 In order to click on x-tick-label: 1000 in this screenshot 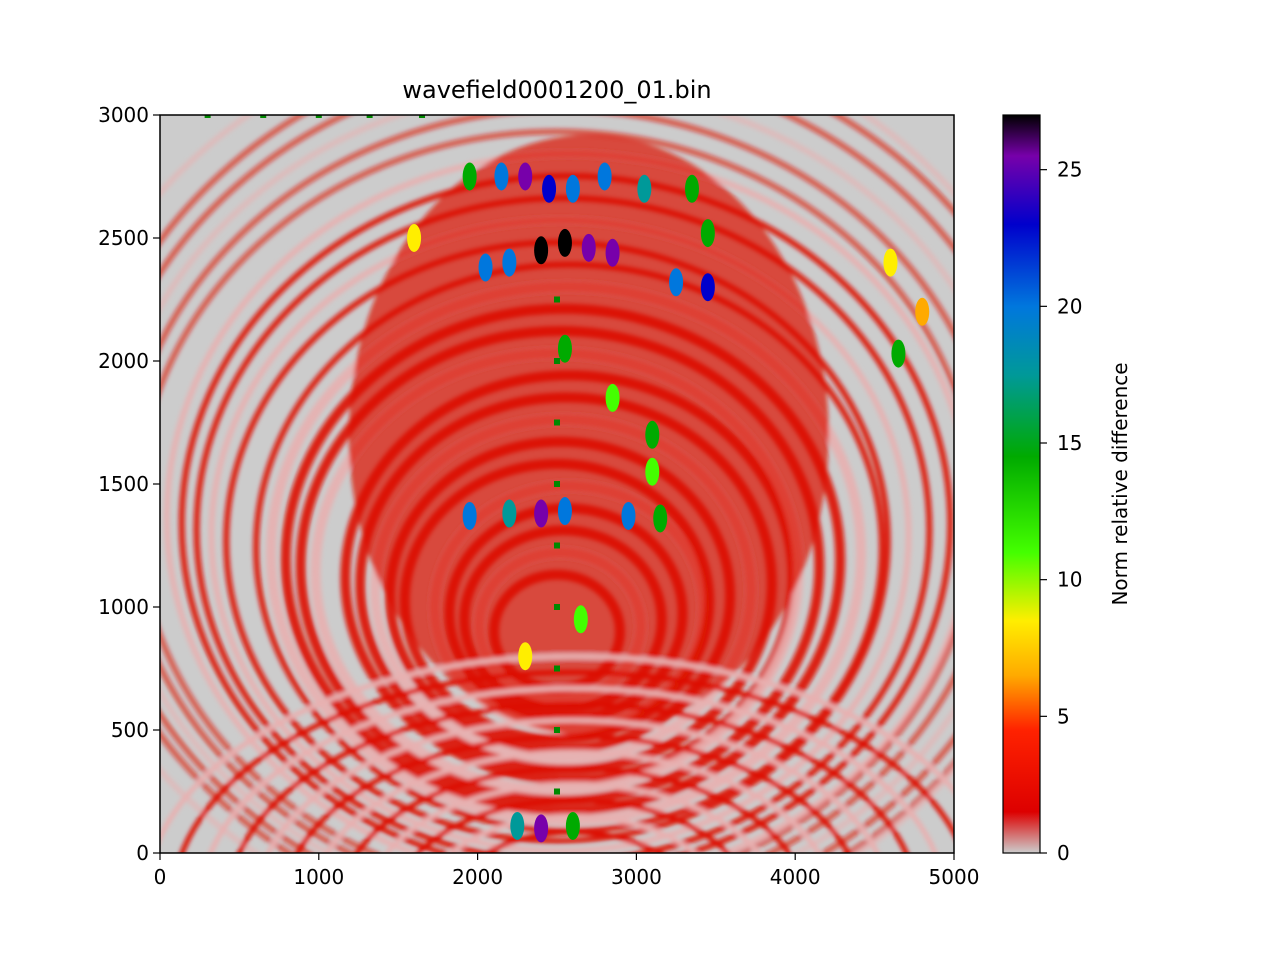, I will do `click(318, 877)`.